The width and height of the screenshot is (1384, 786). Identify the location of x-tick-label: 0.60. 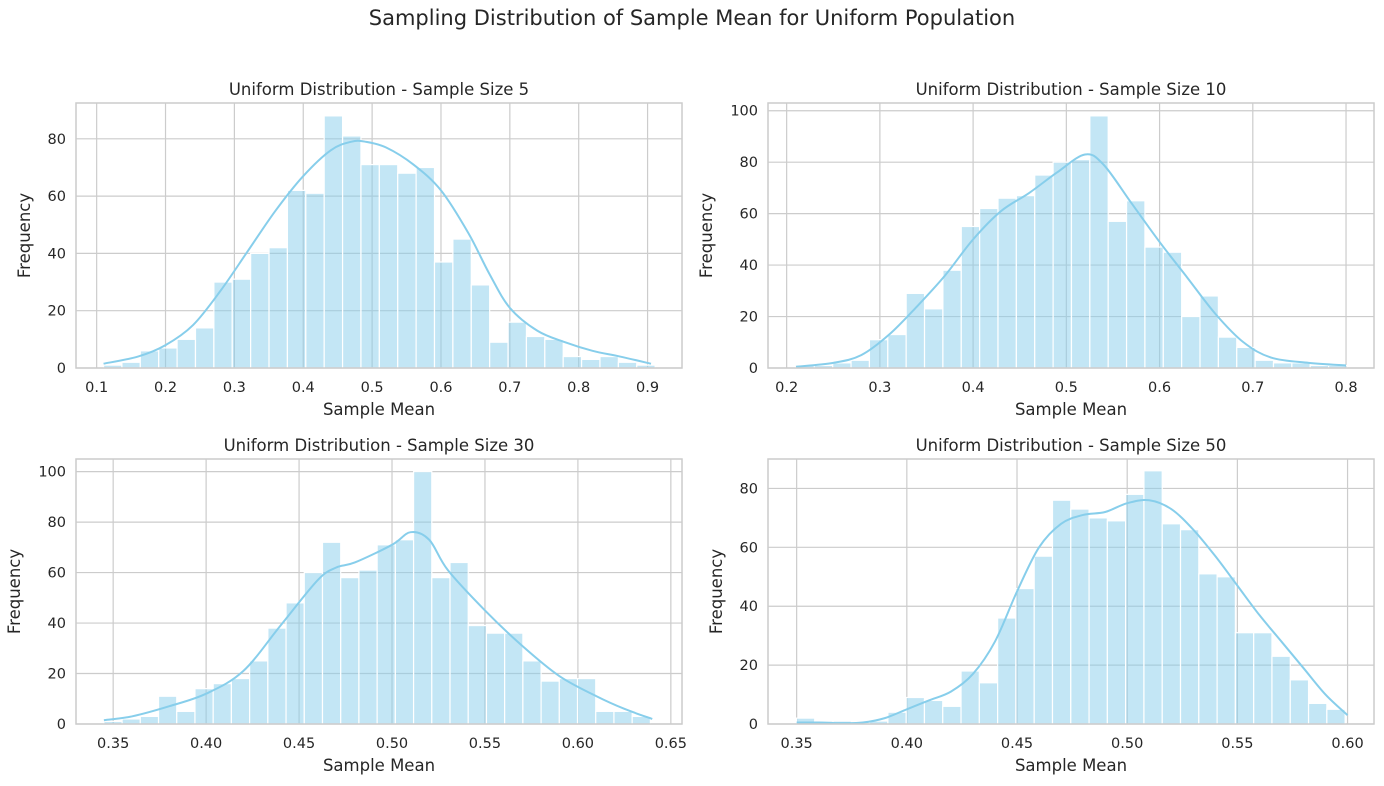
(1347, 744).